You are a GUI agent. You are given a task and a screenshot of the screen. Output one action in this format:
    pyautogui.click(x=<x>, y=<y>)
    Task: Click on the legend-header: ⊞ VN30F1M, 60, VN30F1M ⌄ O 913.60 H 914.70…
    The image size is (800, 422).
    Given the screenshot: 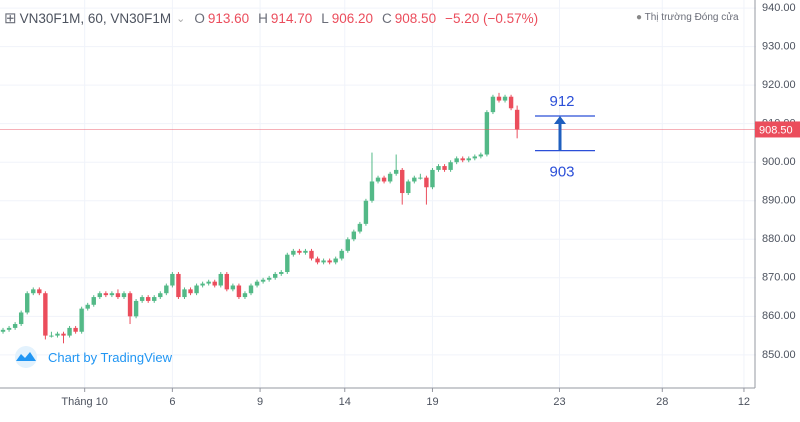 What is the action you would take?
    pyautogui.click(x=274, y=18)
    